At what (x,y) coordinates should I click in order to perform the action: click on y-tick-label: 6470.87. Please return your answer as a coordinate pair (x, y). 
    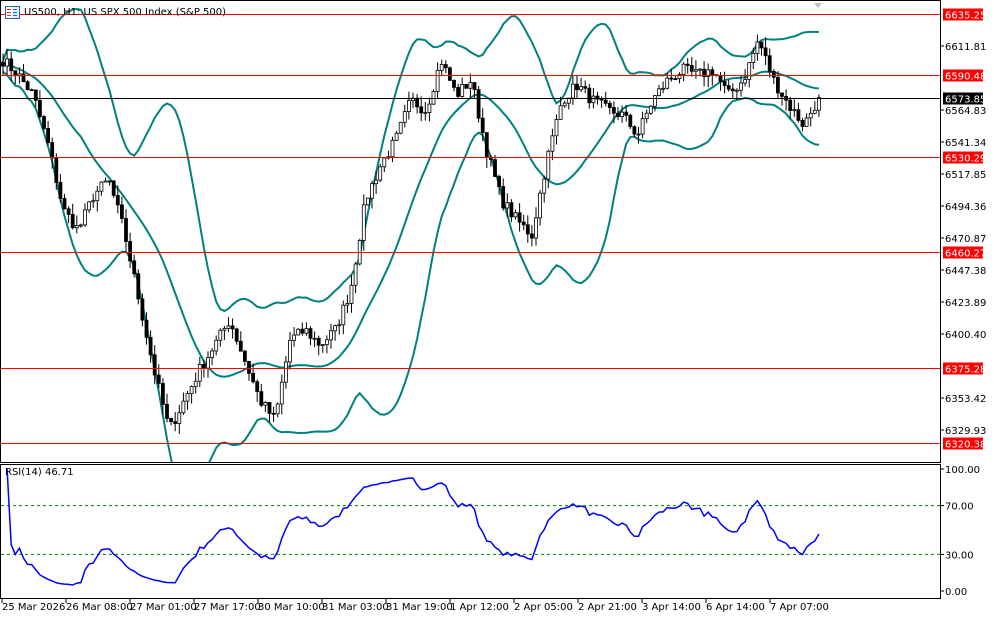
    Looking at the image, I should click on (965, 239).